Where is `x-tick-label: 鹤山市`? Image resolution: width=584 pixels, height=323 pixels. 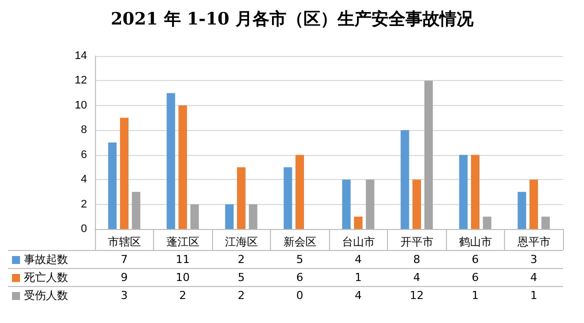
x-tick-label: 鹤山市 is located at coordinates (475, 242).